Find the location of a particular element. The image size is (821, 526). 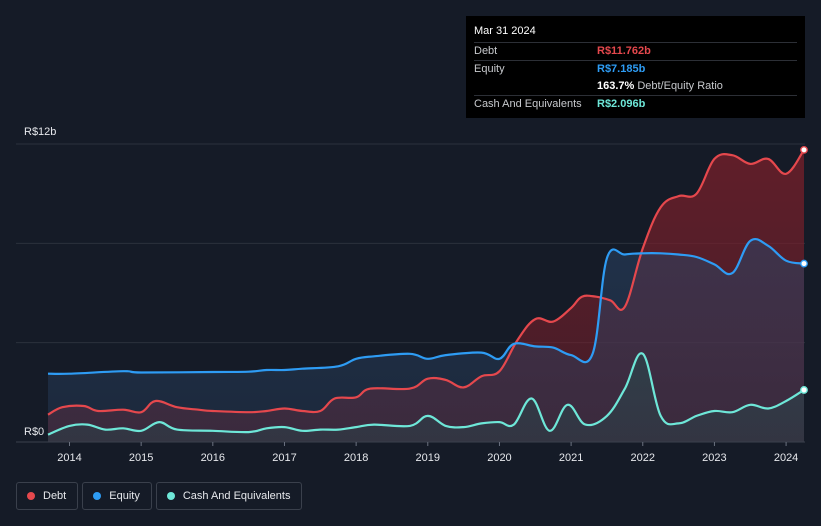

x-tick-label: 2016 is located at coordinates (213, 458).